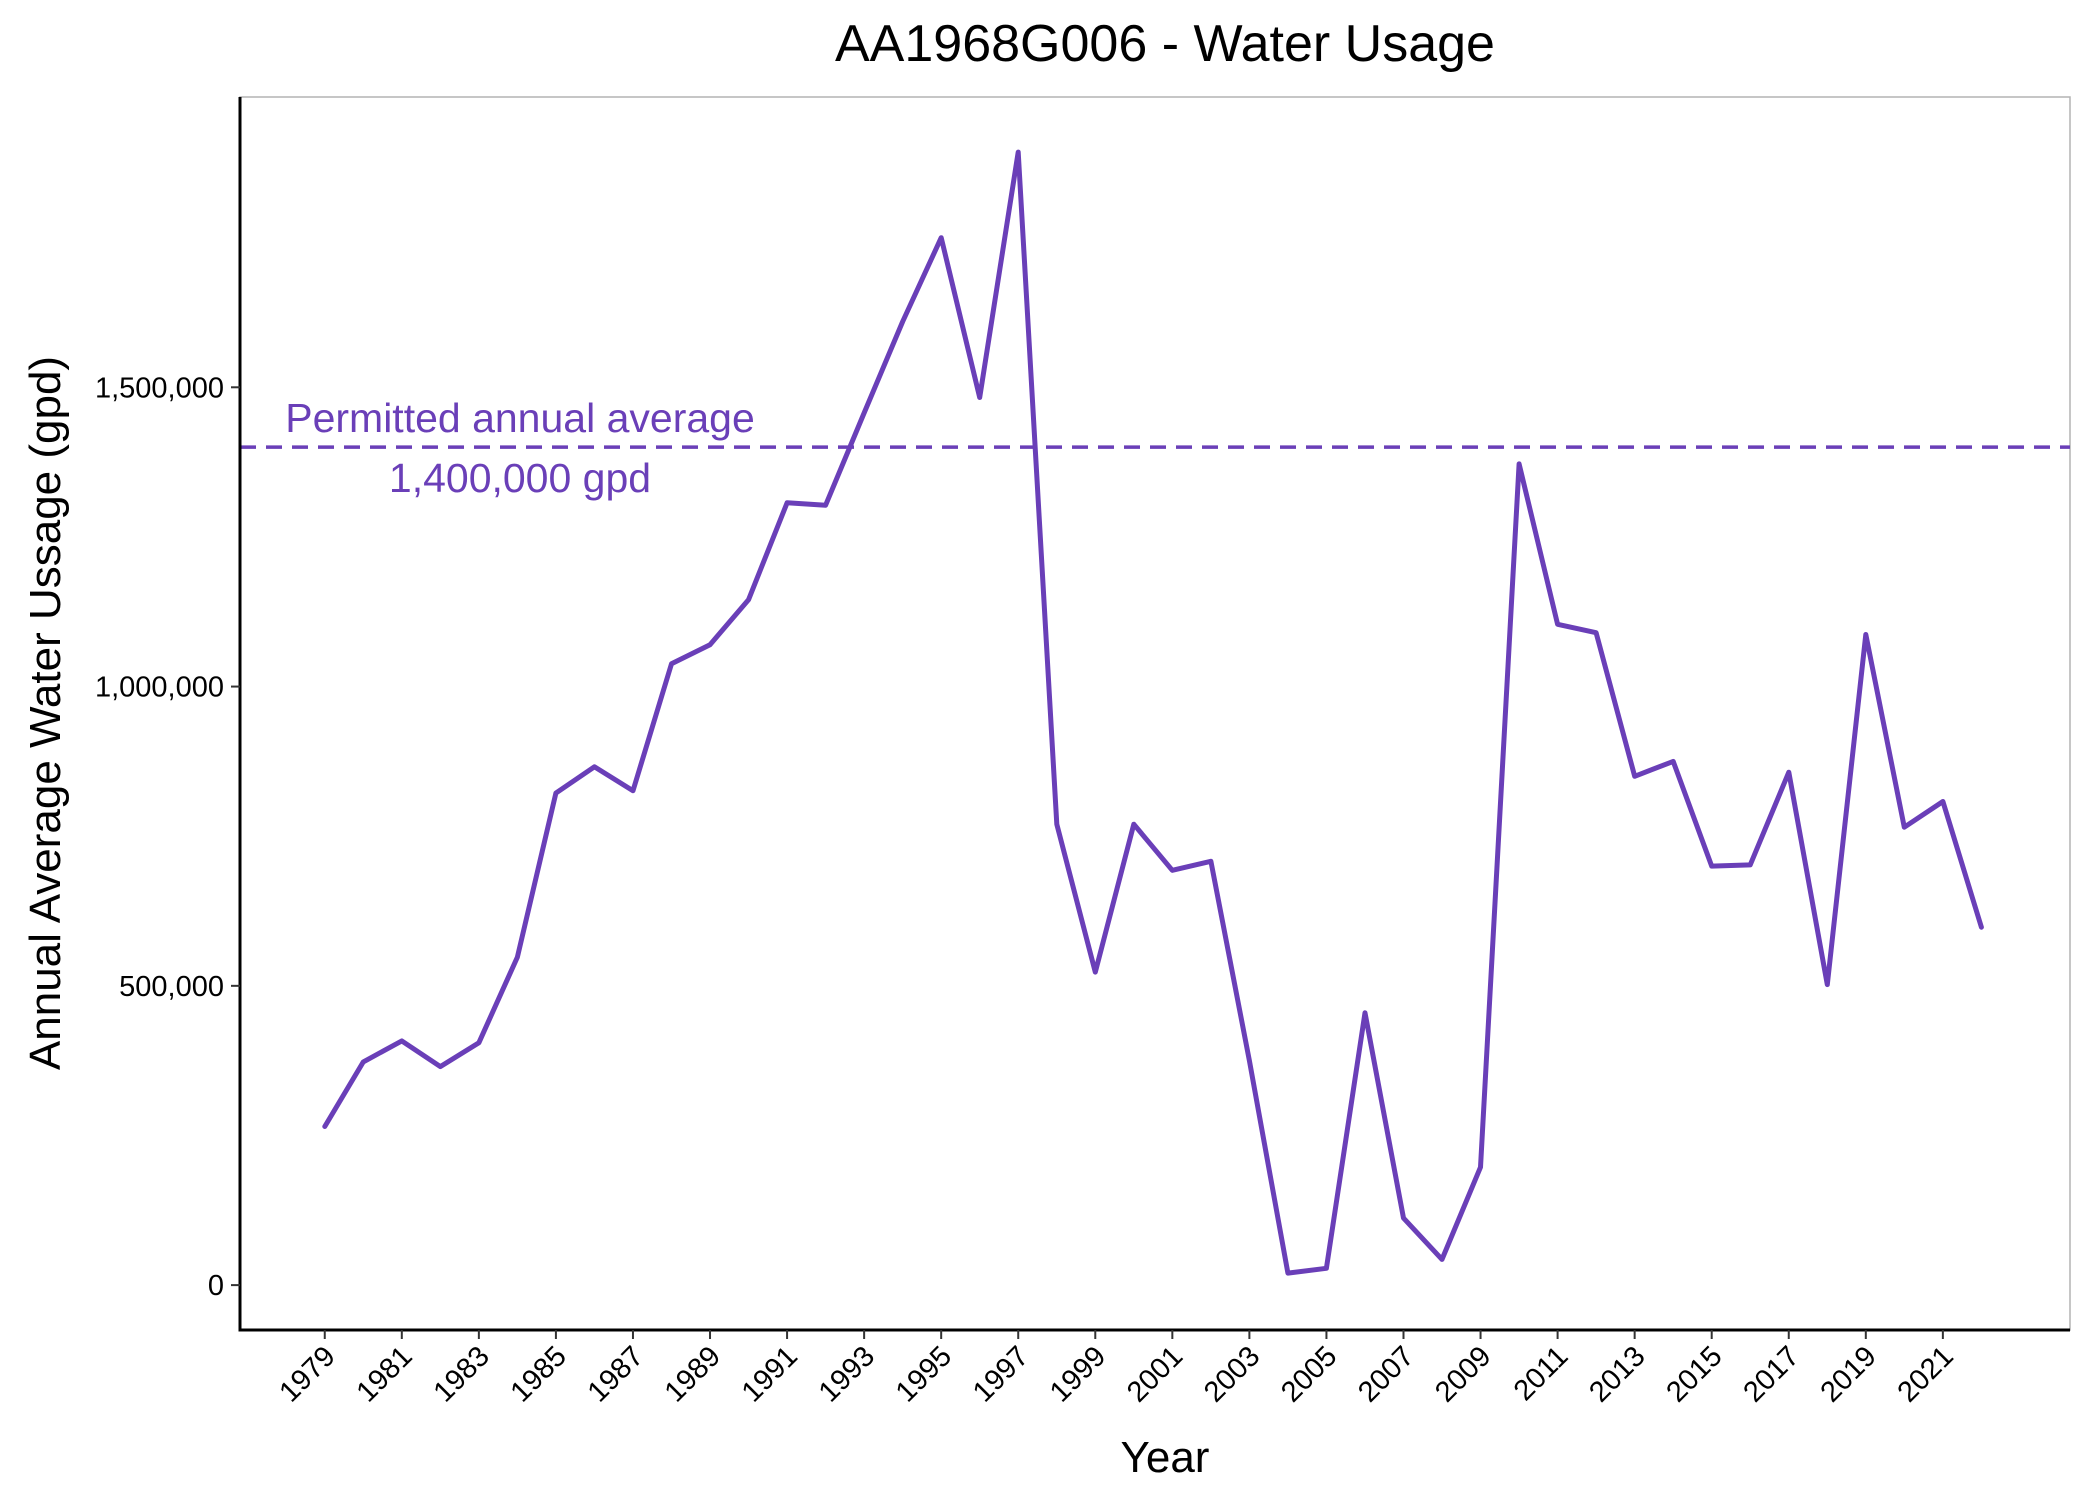 The width and height of the screenshot is (2100, 1499). Describe the element at coordinates (770, 1374) in the screenshot. I see `x-tick-label: 1991` at that location.